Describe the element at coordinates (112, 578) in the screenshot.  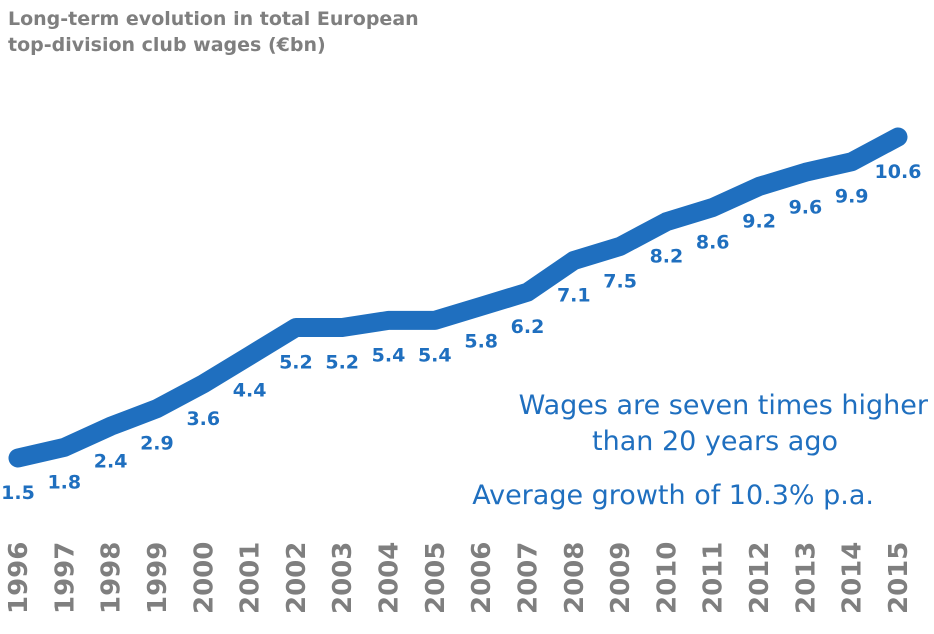
I see `x-tick-label: 1998` at that location.